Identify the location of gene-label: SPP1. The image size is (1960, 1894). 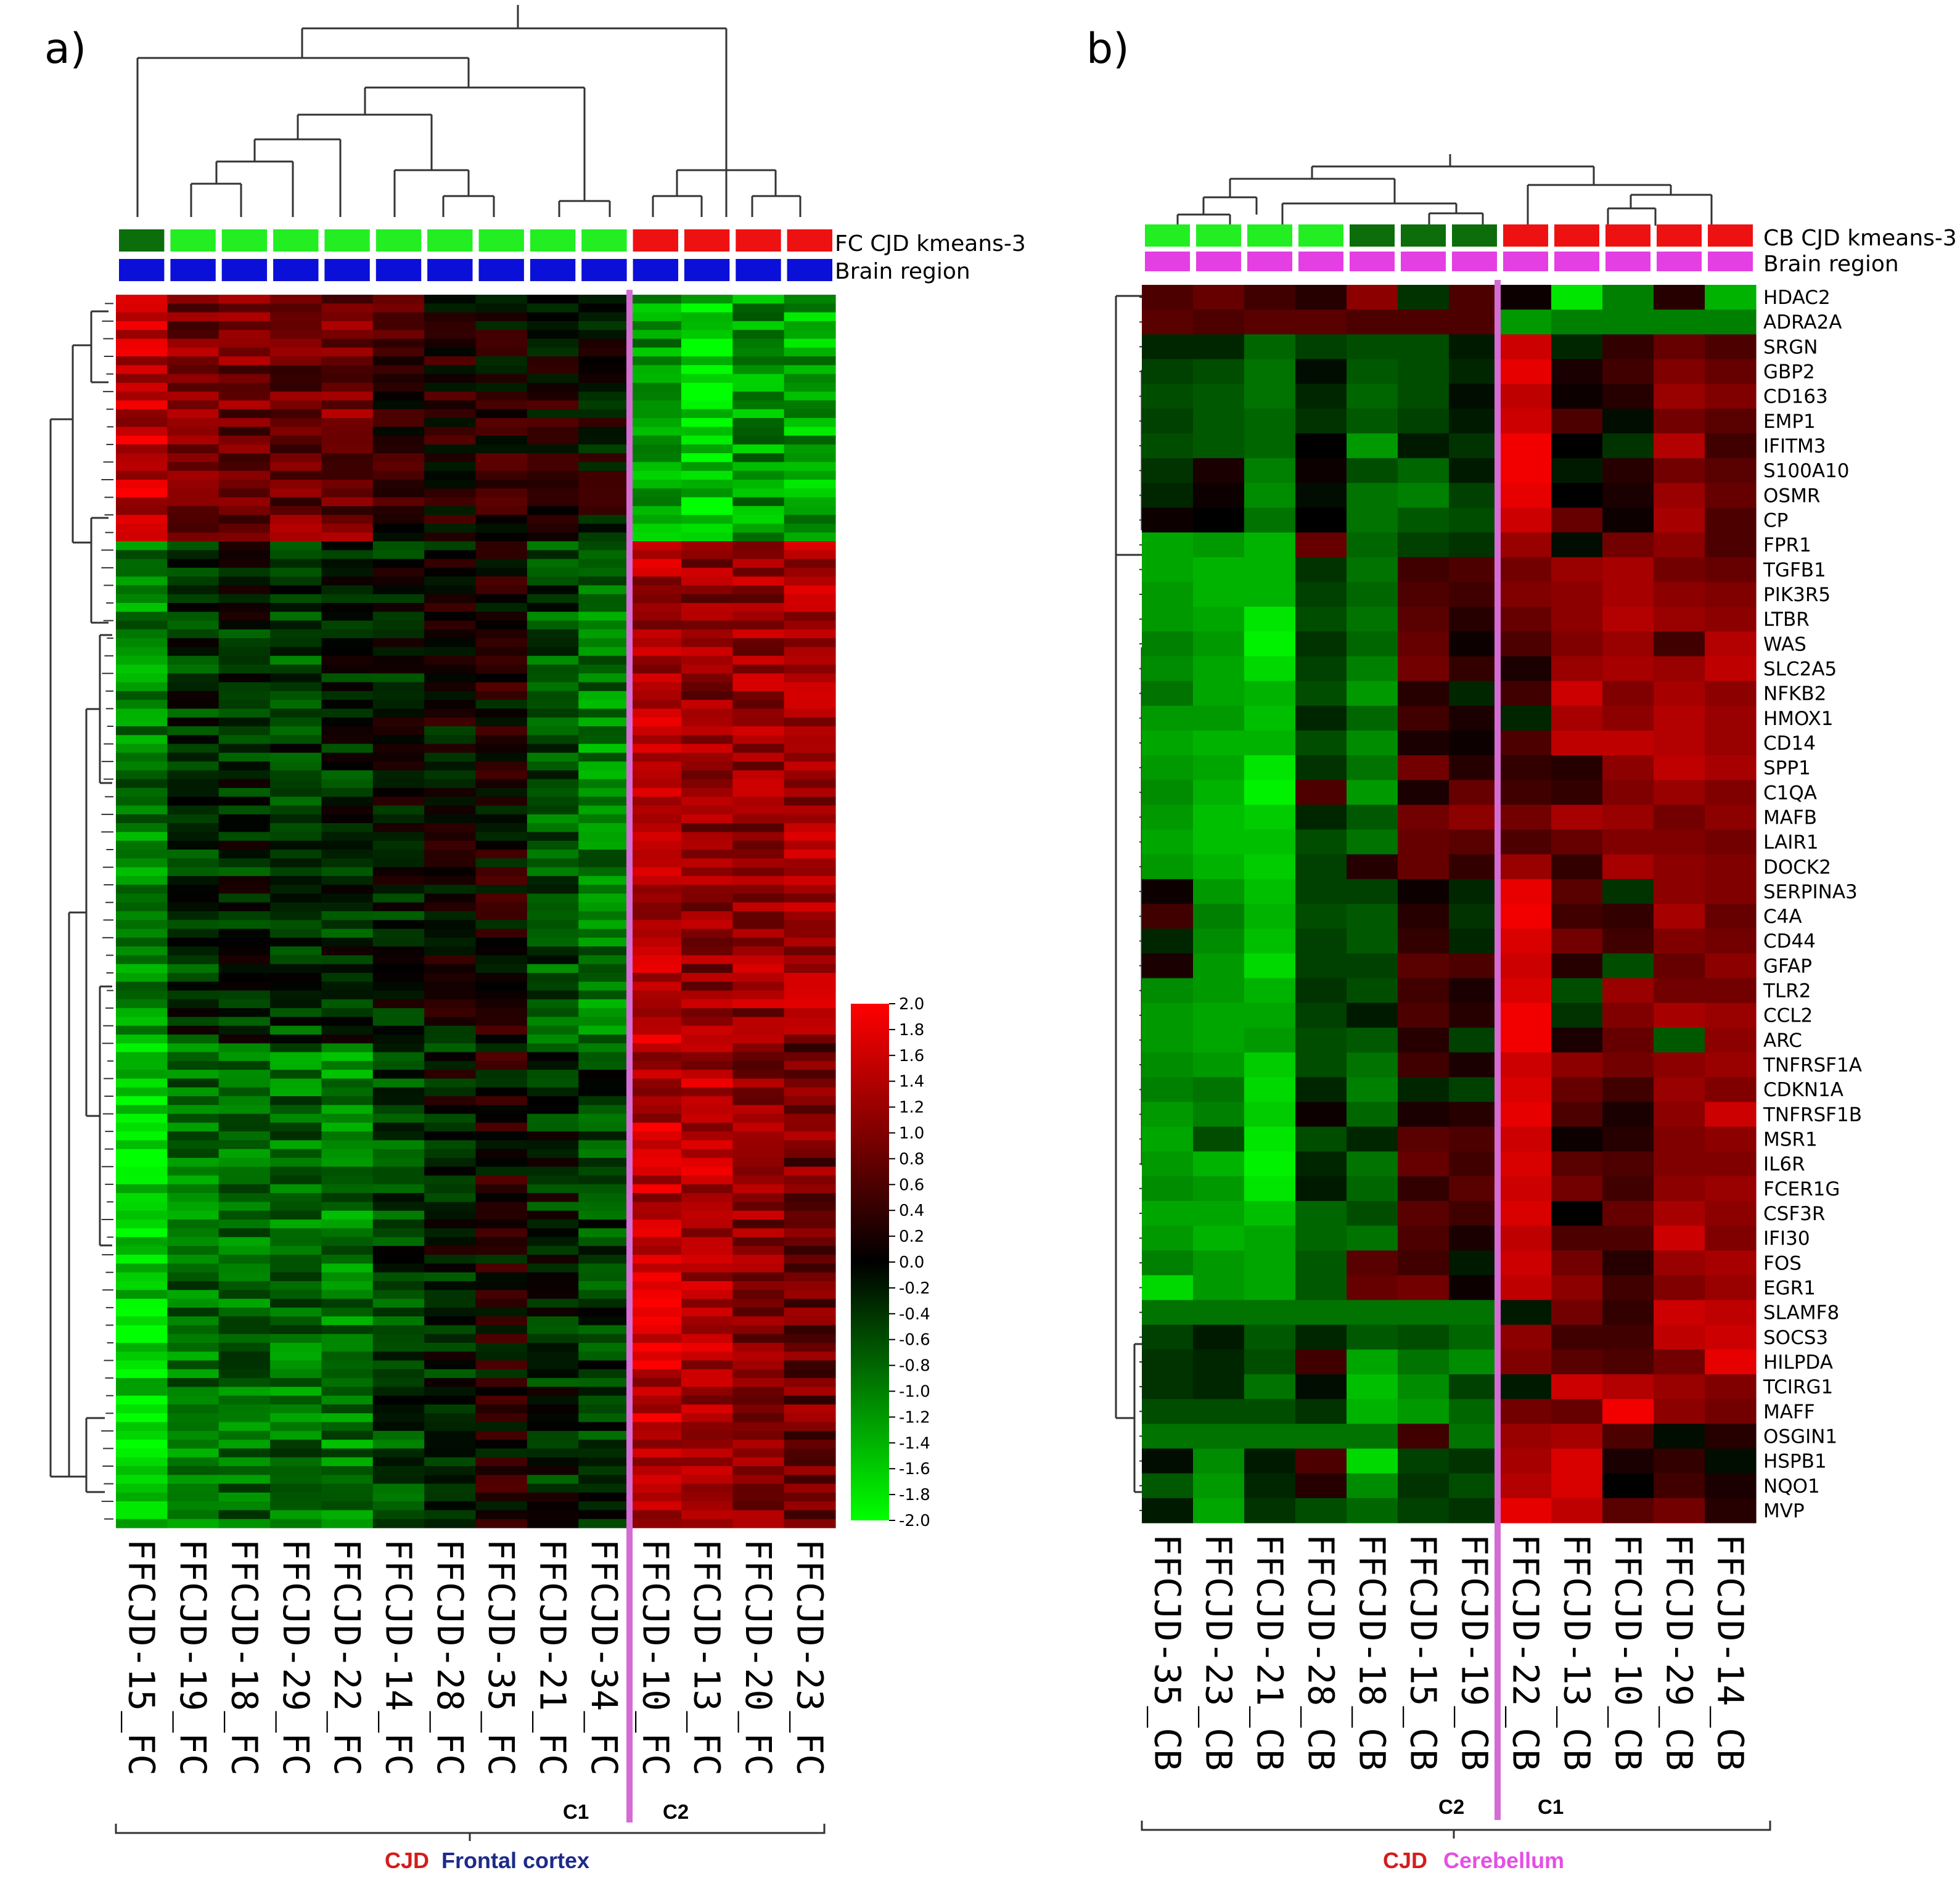
(1787, 768).